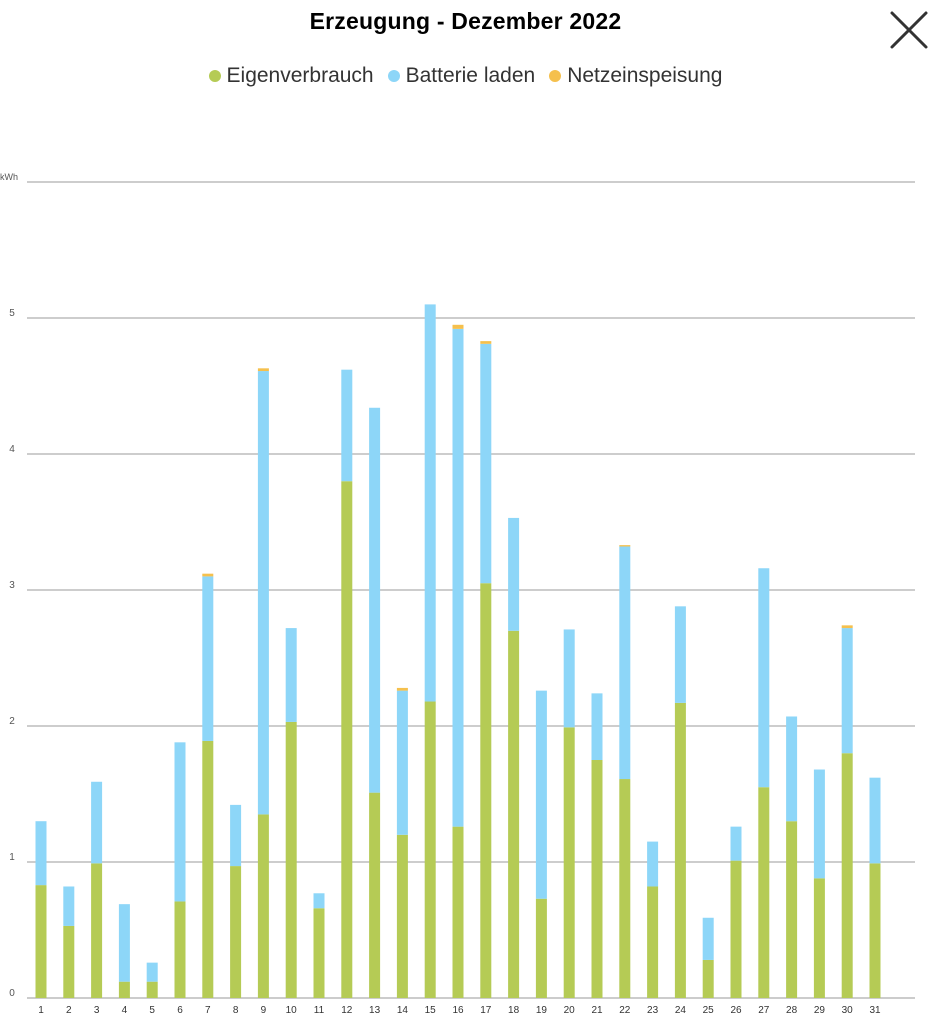 This screenshot has height=1024, width=931. What do you see at coordinates (848, 1010) in the screenshot?
I see `x-tick-label: 30` at bounding box center [848, 1010].